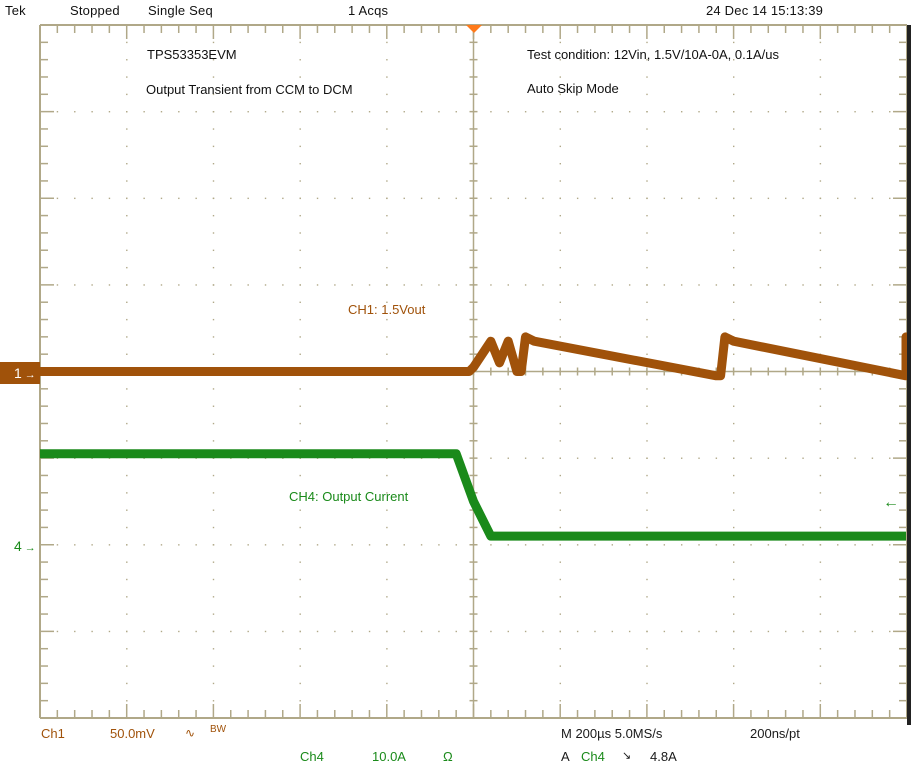 This screenshot has width=911, height=784. Describe the element at coordinates (95, 10) in the screenshot. I see `acquisition-status: Stopped` at that location.